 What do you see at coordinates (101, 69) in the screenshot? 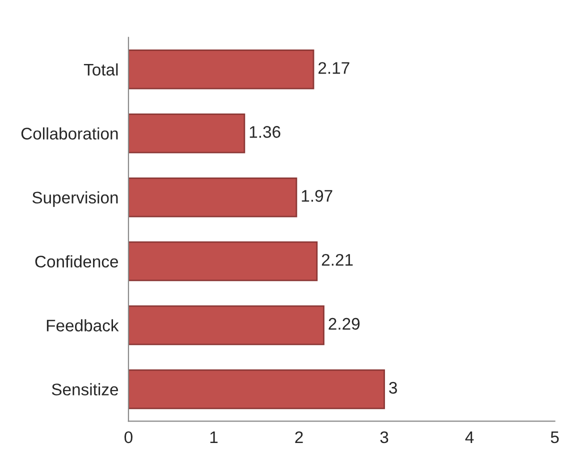
I see `y-tick-label: Total` at bounding box center [101, 69].